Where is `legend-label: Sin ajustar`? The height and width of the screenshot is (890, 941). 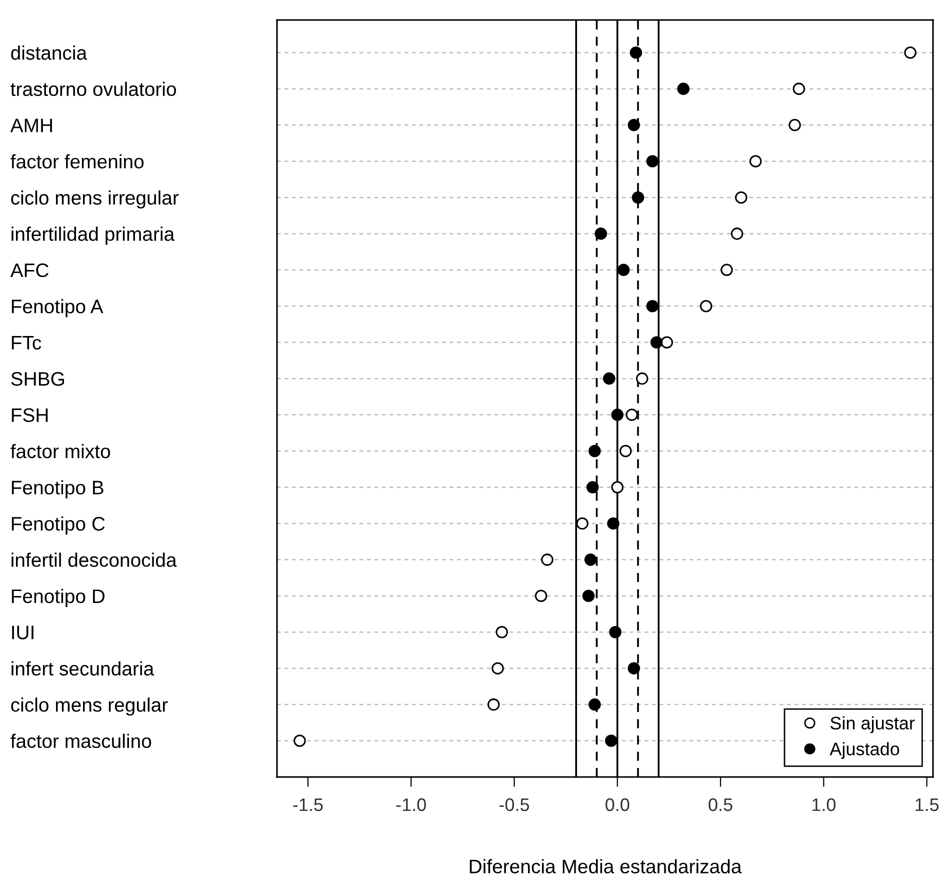 legend-label: Sin ajustar is located at coordinates (872, 725).